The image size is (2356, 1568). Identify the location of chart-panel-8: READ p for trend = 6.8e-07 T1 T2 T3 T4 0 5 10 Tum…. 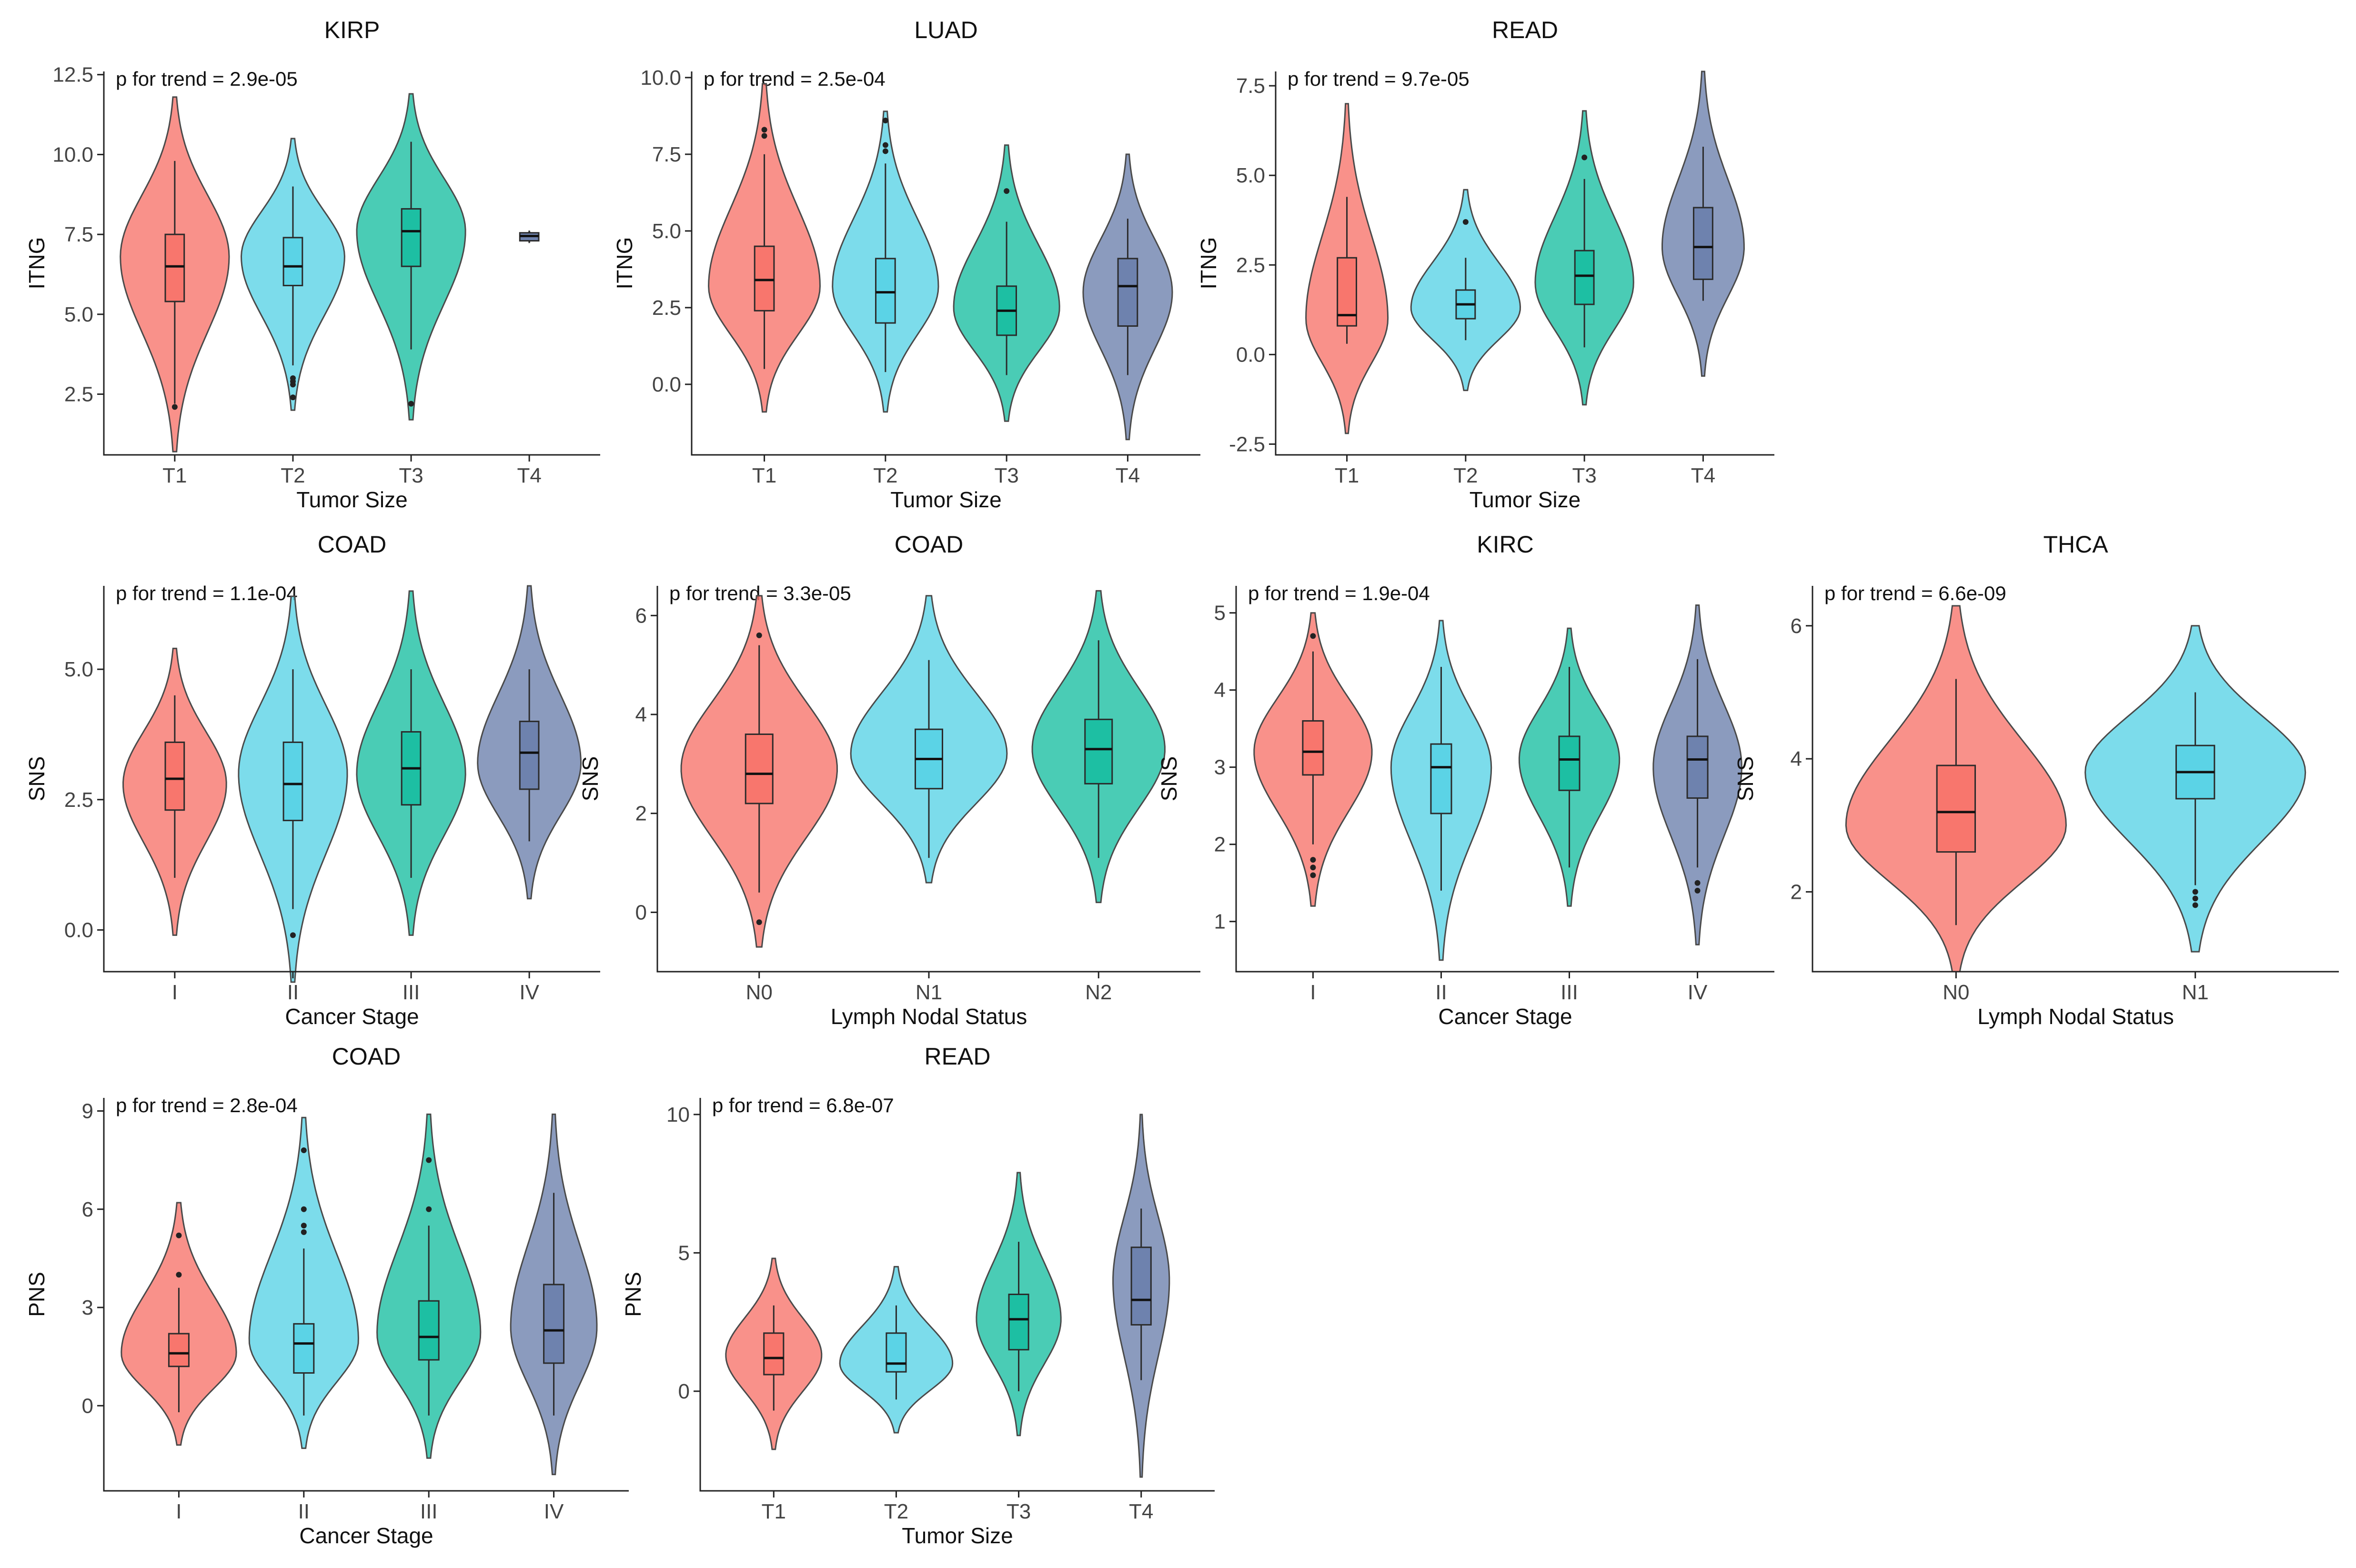
(918, 1295).